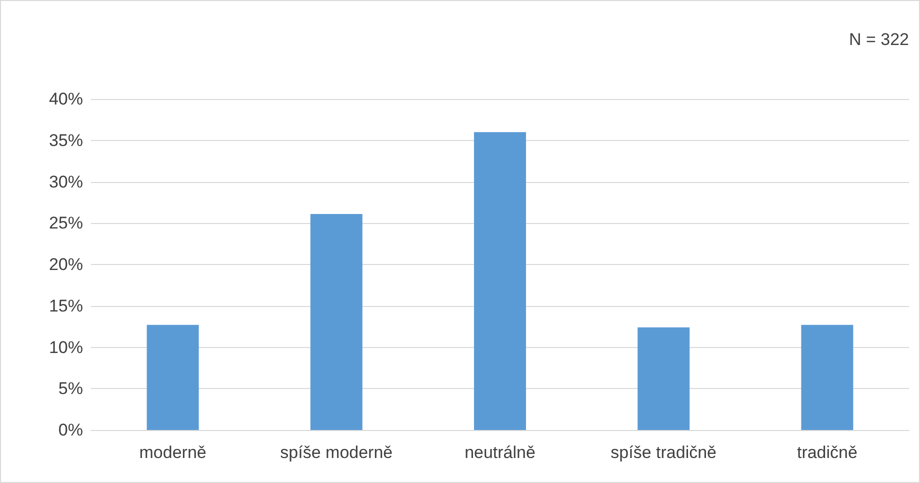 The width and height of the screenshot is (920, 483). What do you see at coordinates (827, 452) in the screenshot?
I see `x-tick-label: tradičně` at bounding box center [827, 452].